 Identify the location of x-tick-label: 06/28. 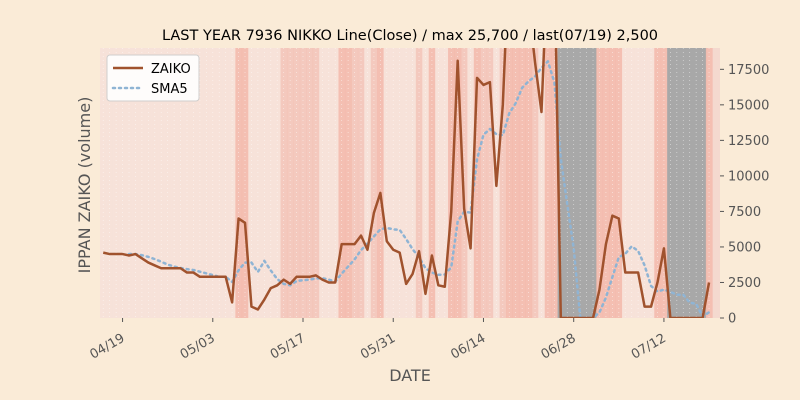
(559, 347).